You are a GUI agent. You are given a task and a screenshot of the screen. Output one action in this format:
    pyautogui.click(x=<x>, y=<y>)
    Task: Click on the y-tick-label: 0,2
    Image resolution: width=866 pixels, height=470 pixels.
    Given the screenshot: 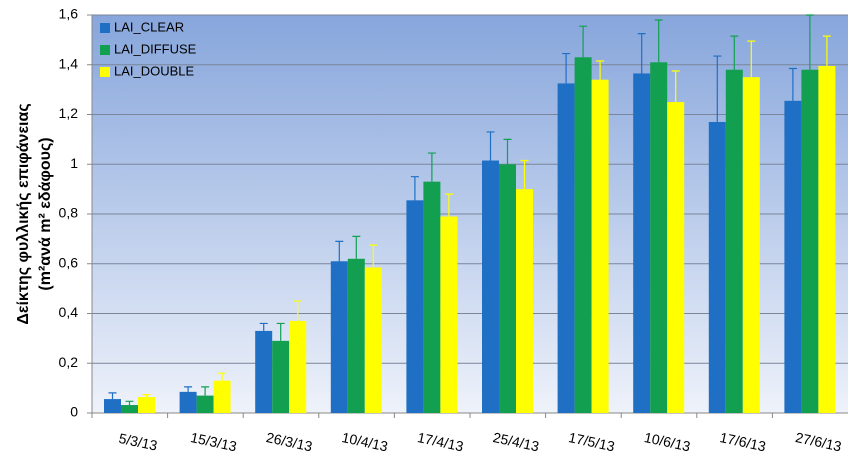 What is the action you would take?
    pyautogui.click(x=69, y=362)
    